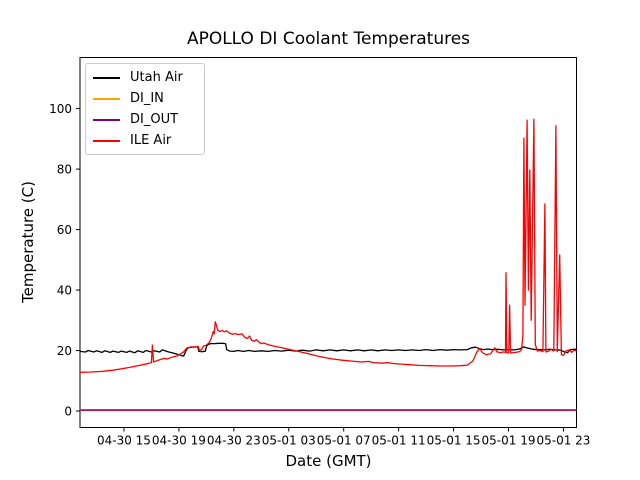  What do you see at coordinates (454, 441) in the screenshot?
I see `x-tick-label: 05-01 15` at bounding box center [454, 441].